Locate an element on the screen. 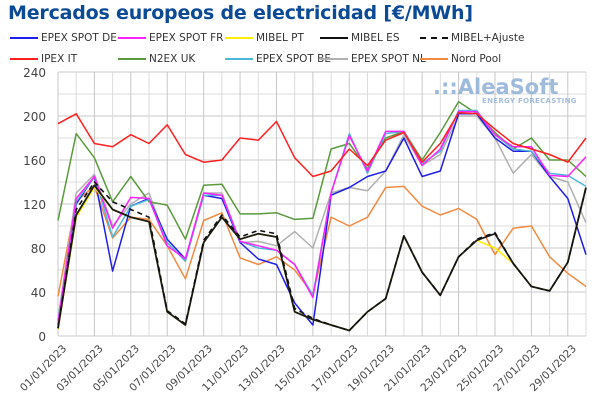  legend-item: Nord Pool is located at coordinates (460, 59).